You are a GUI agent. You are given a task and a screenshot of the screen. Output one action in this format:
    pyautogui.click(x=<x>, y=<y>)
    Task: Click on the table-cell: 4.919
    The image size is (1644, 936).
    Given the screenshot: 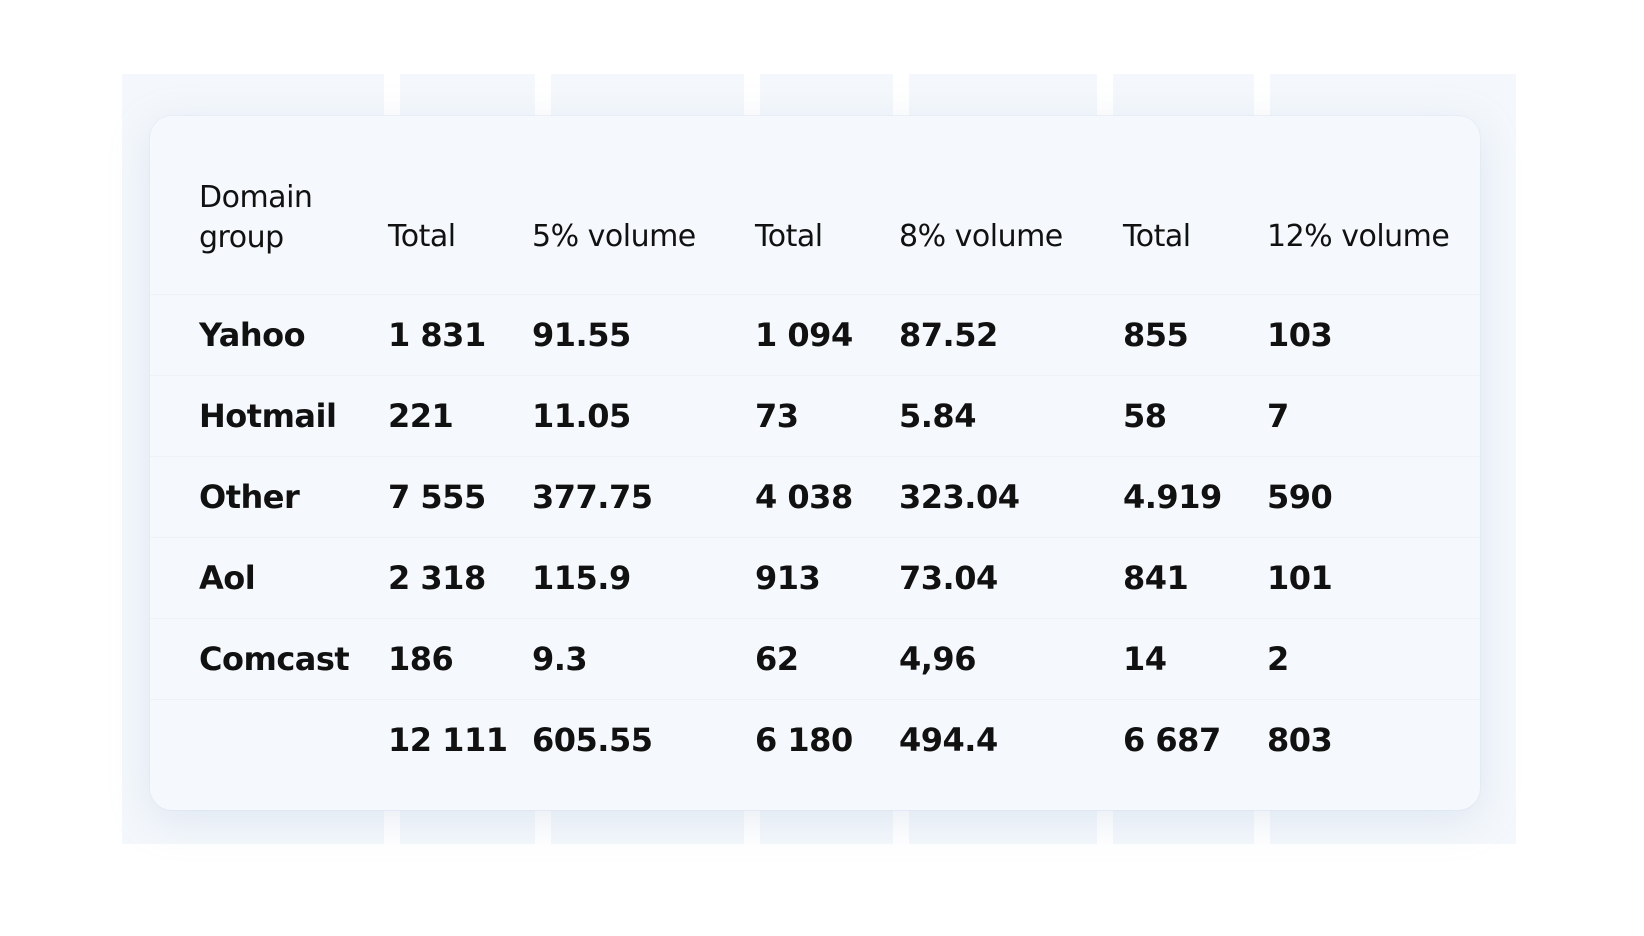 What is the action you would take?
    pyautogui.click(x=1172, y=496)
    